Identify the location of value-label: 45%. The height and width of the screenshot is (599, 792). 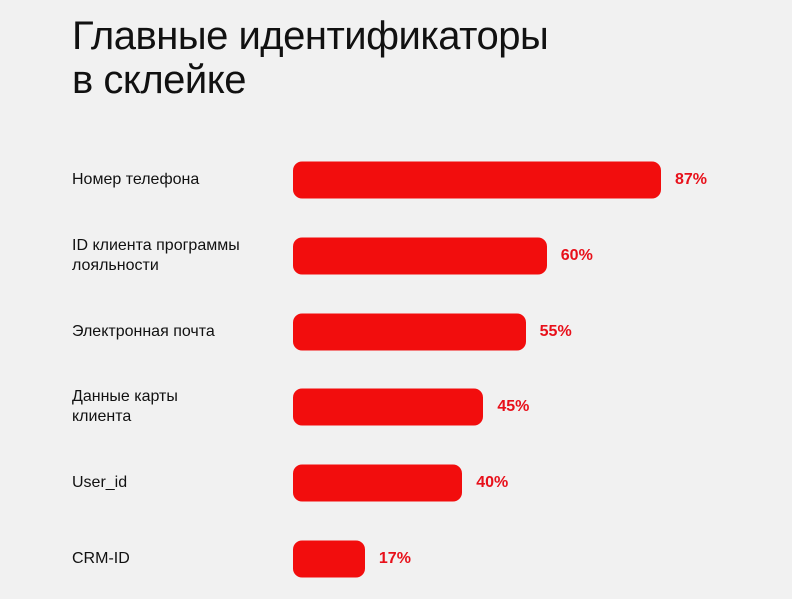
(513, 407).